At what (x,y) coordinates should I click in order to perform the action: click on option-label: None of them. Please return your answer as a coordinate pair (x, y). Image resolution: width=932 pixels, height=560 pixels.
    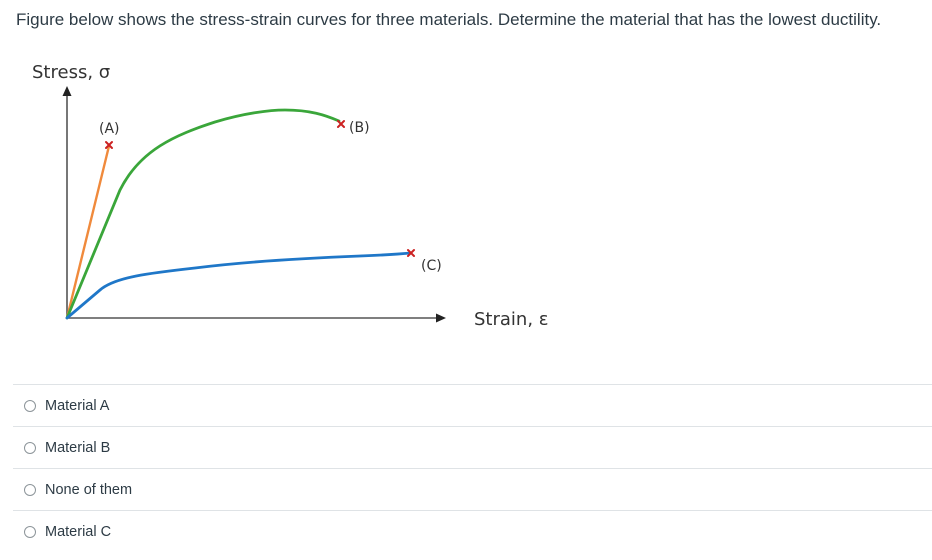
    Looking at the image, I should click on (89, 489).